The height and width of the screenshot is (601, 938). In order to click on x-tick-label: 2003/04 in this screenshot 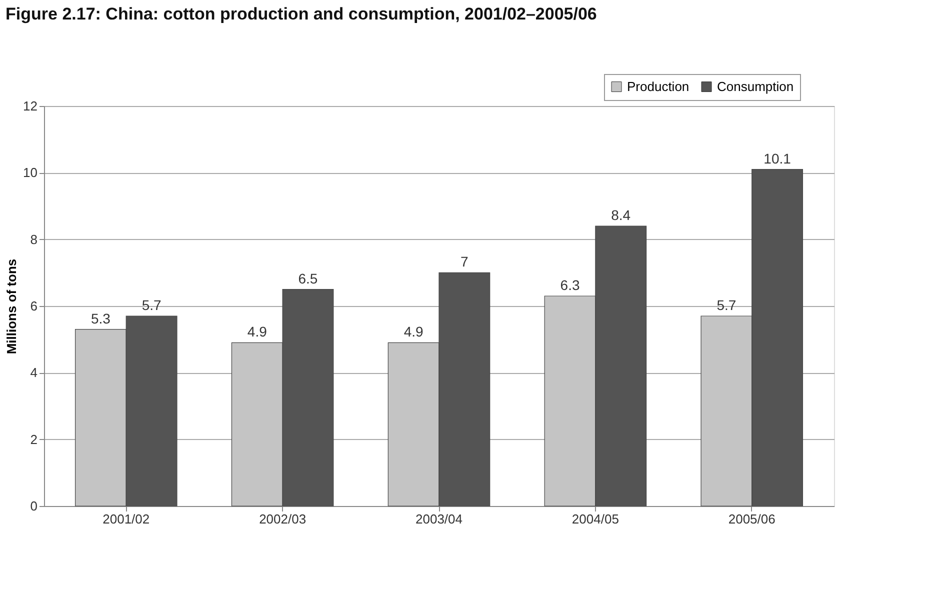, I will do `click(439, 519)`.